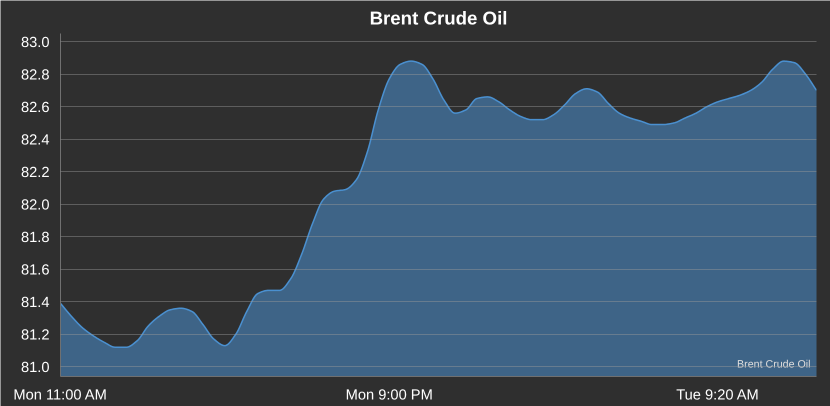 The width and height of the screenshot is (830, 406). What do you see at coordinates (35, 108) in the screenshot?
I see `y-tick-label: 82.6` at bounding box center [35, 108].